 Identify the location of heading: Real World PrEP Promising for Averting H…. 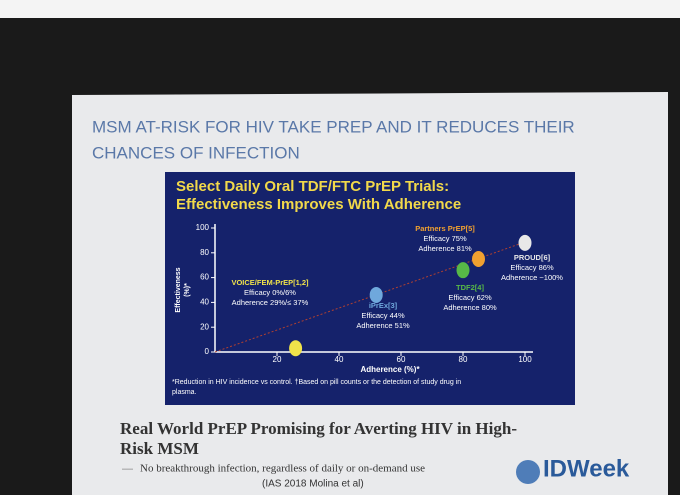
(318, 428).